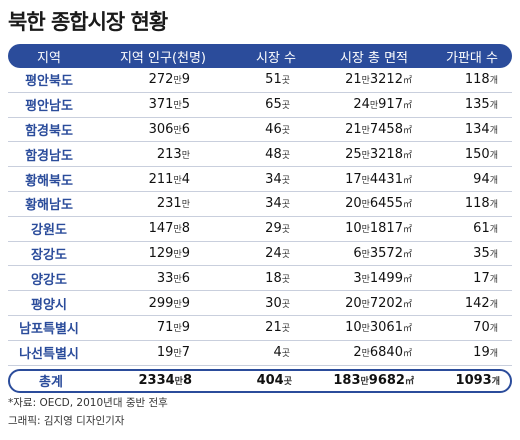 Image resolution: width=520 pixels, height=440 pixels. I want to click on market-area-cell: 21만3212㎡, so click(378, 80).